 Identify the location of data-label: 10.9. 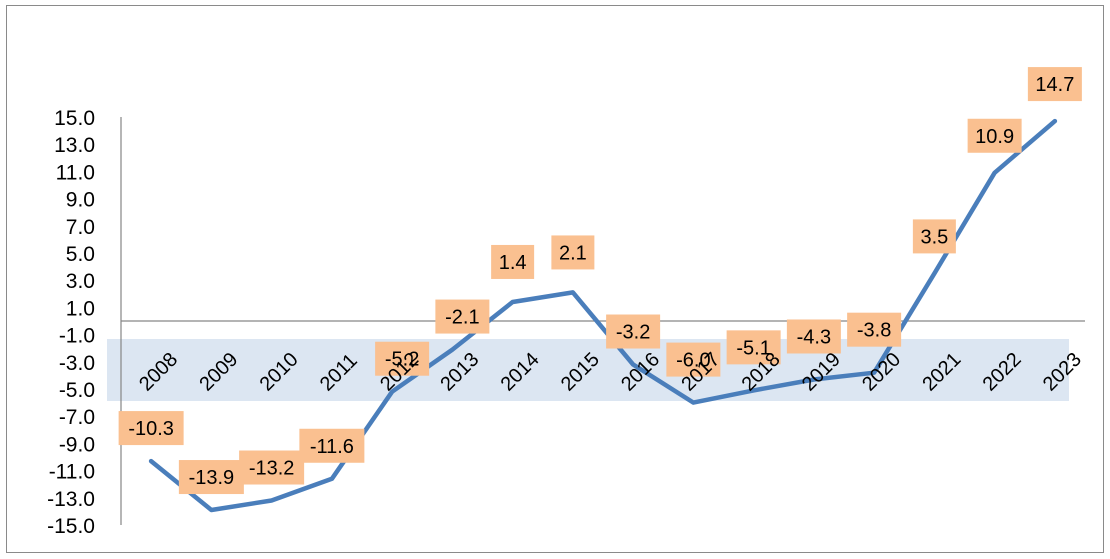
(994, 137).